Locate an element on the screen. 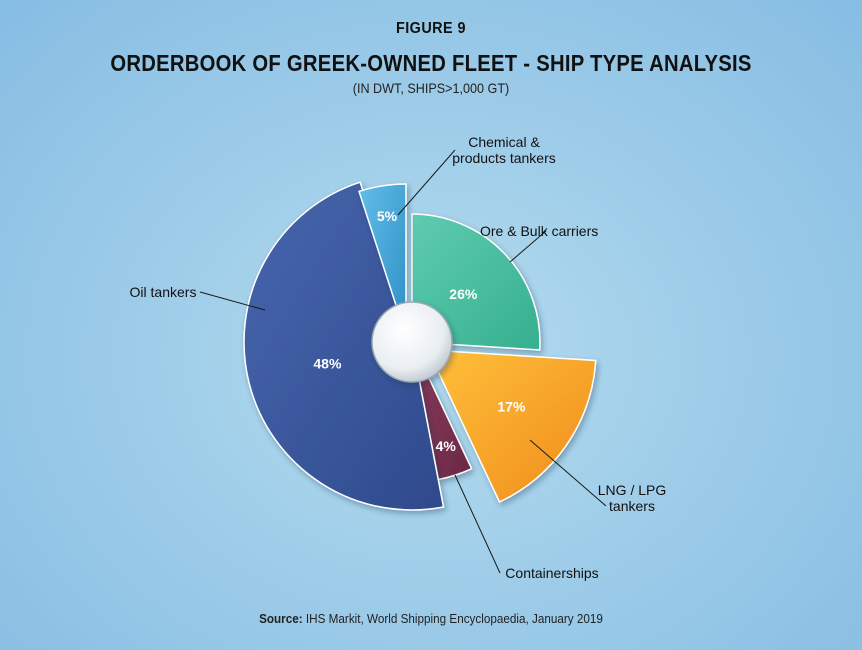 This screenshot has height=650, width=862. slice-category-label: Oil tankers is located at coordinates (163, 292).